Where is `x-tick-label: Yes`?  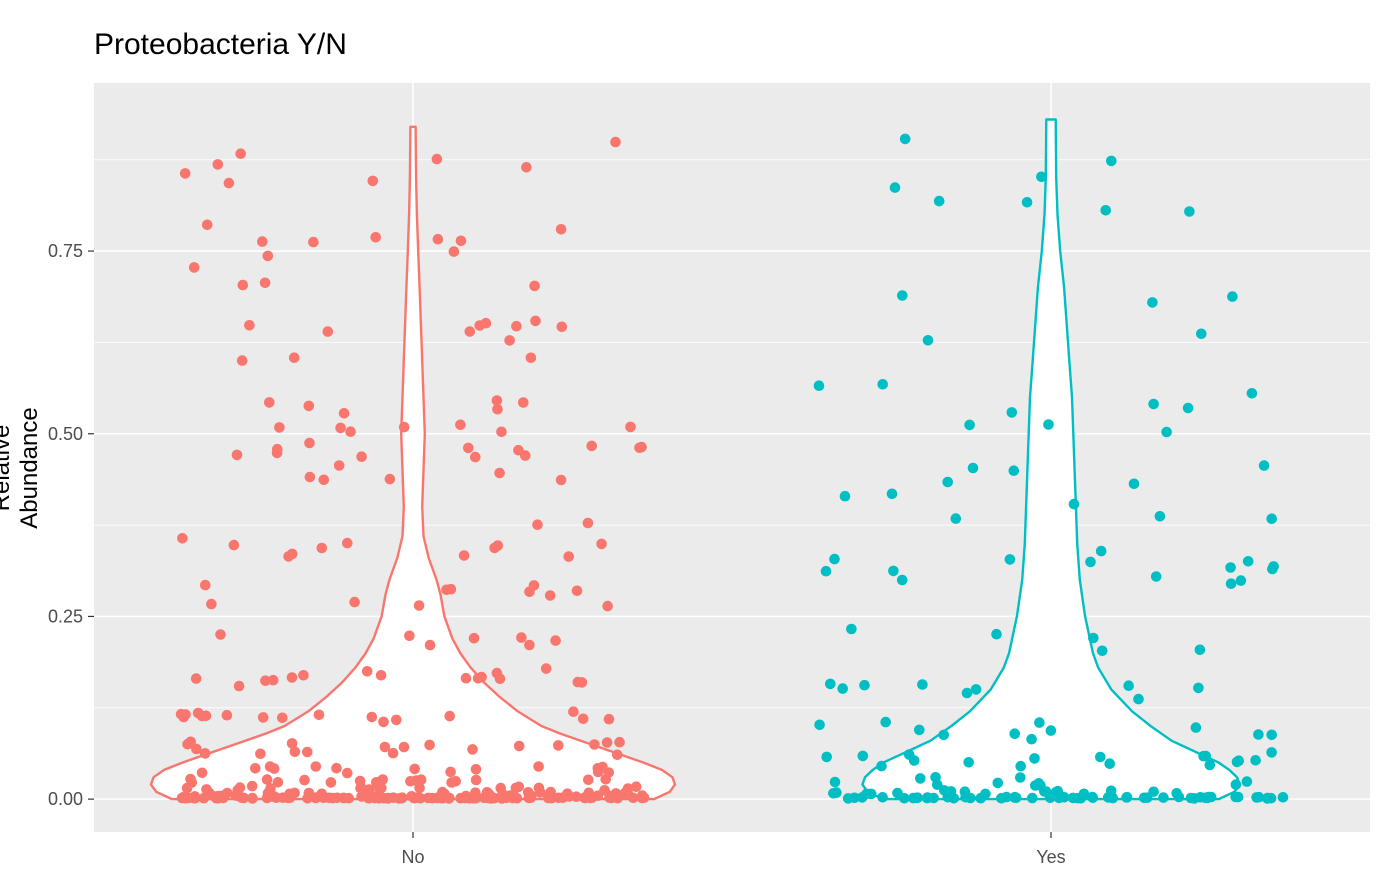
x-tick-label: Yes is located at coordinates (1050, 857).